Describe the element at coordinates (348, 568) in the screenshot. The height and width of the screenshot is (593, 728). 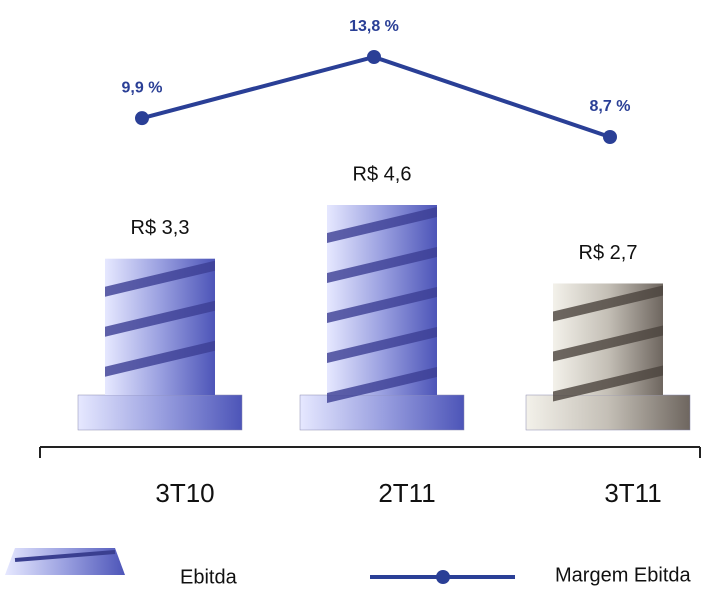
I see `legend: Ebitda Margem Ebitda` at that location.